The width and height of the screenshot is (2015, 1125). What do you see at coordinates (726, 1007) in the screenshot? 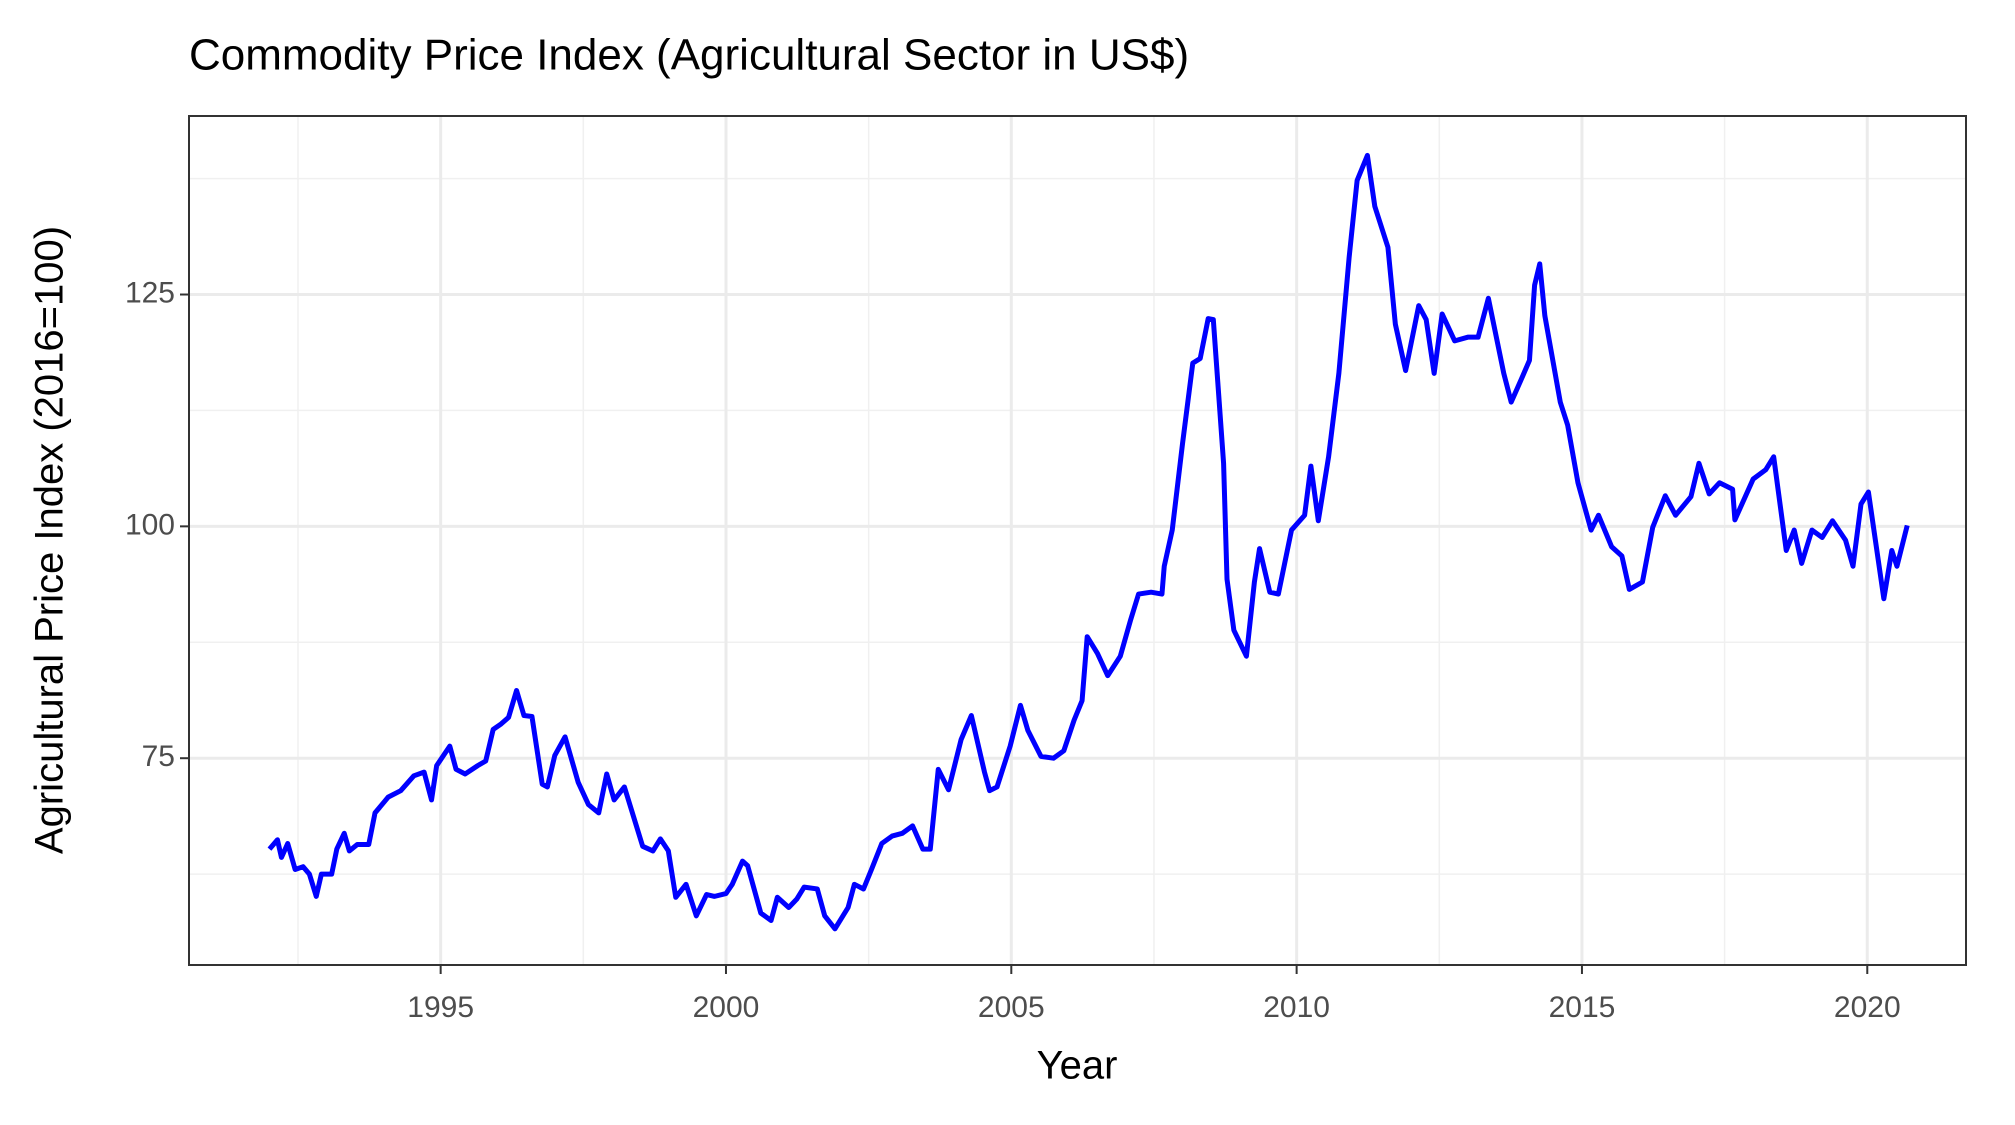
I see `x-tick-label: 2000` at bounding box center [726, 1007].